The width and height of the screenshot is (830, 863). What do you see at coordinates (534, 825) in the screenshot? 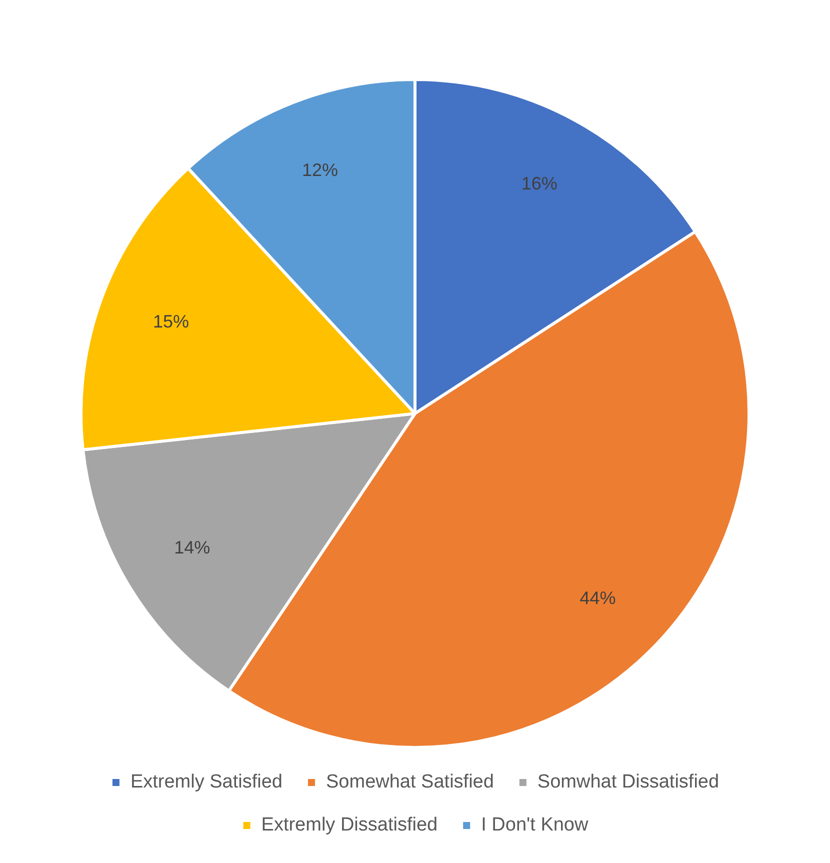
I see `legend-label: I Don't Know` at bounding box center [534, 825].